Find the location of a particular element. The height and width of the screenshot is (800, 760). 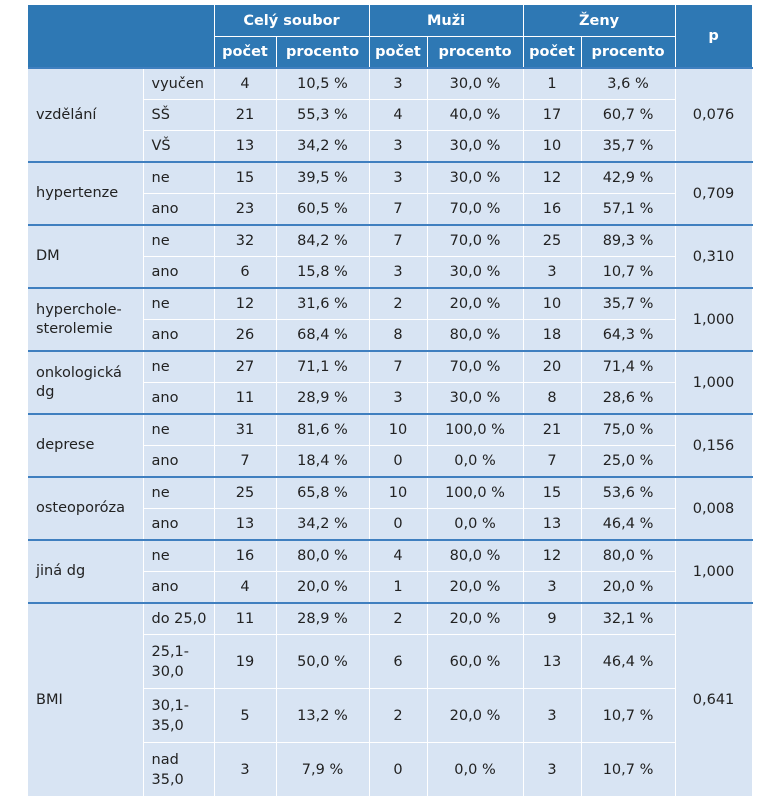

category-label-line: dg is located at coordinates (45, 391).